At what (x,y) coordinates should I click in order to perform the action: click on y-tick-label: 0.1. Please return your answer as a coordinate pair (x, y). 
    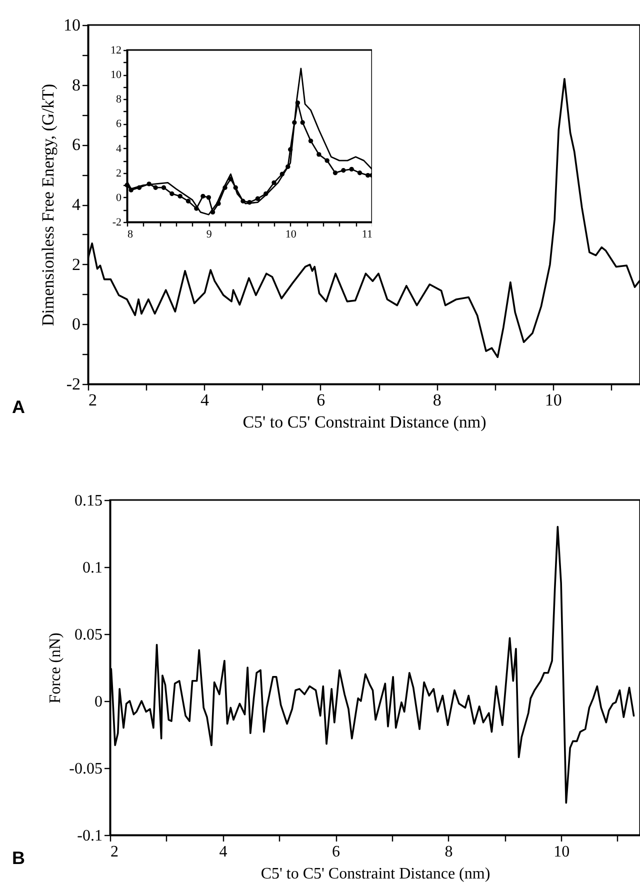
    Looking at the image, I should click on (92, 568).